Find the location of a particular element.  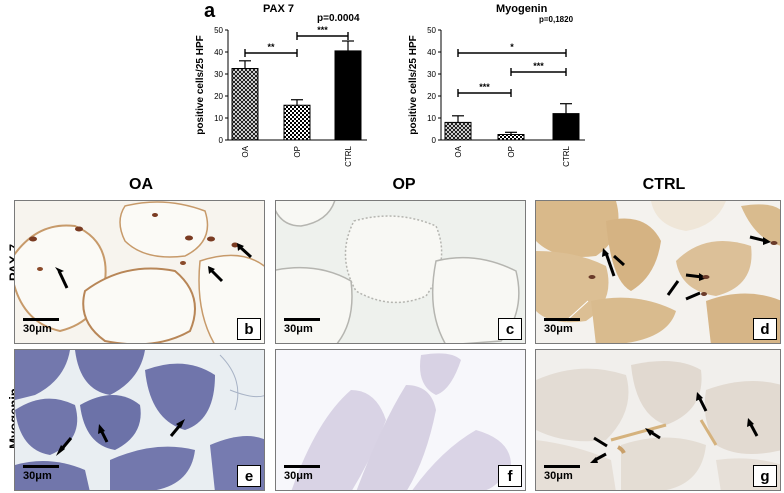

scale-bar-b: 30μm is located at coordinates (41, 326).